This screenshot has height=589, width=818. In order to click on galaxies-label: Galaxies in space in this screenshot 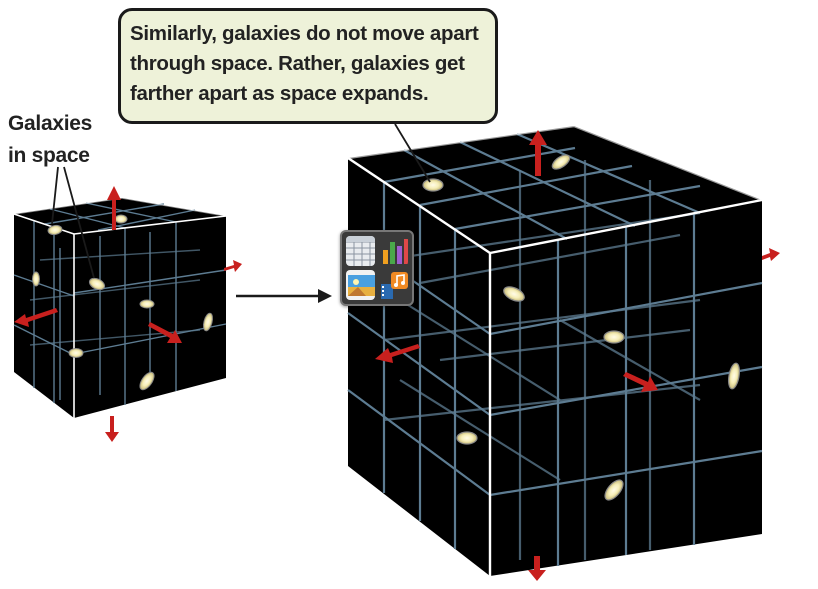, I will do `click(50, 139)`.